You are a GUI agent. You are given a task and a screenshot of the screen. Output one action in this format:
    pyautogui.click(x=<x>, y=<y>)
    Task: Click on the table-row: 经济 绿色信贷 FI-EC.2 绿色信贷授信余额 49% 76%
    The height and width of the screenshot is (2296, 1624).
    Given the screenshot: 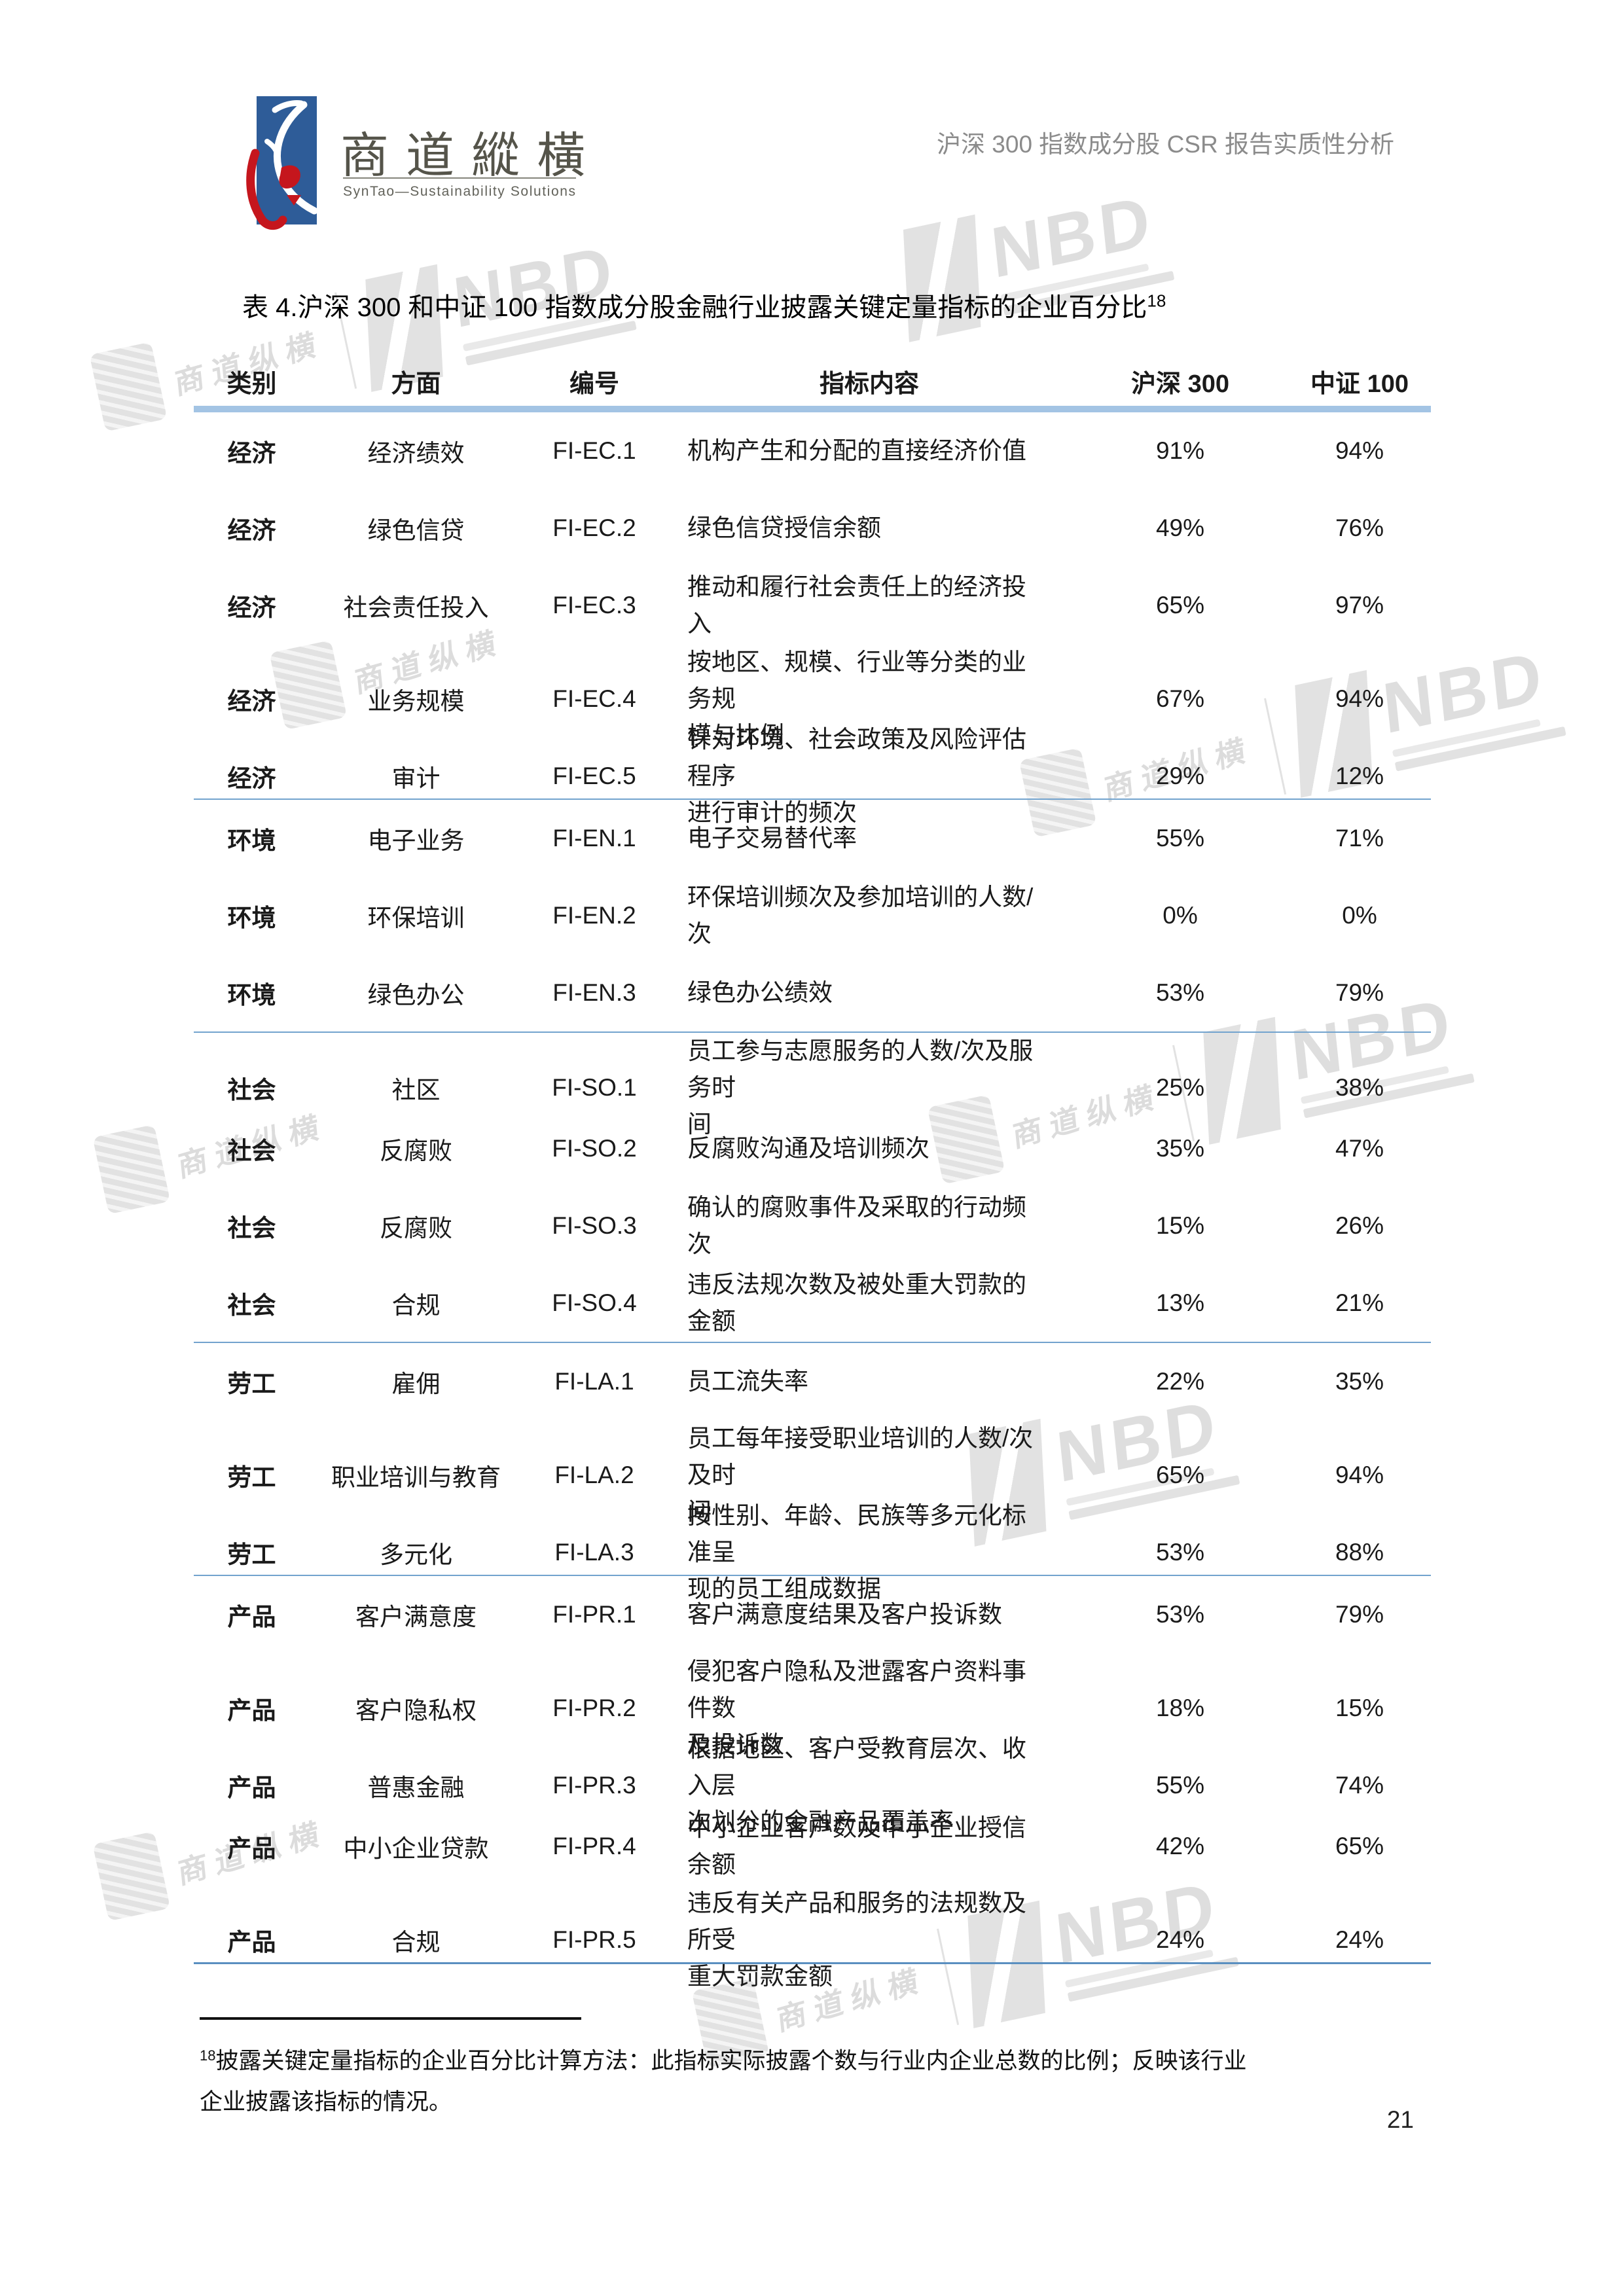 What is the action you would take?
    pyautogui.click(x=813, y=528)
    